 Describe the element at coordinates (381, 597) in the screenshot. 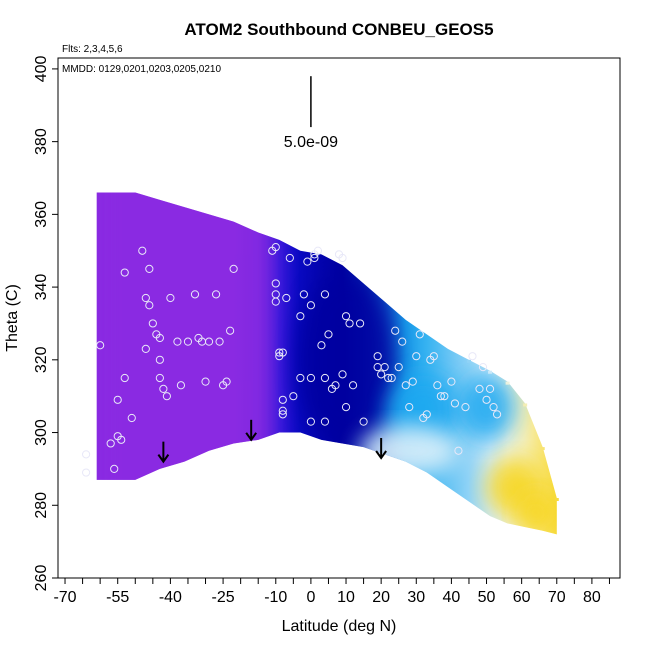

I see `x-tick-label: 20` at that location.